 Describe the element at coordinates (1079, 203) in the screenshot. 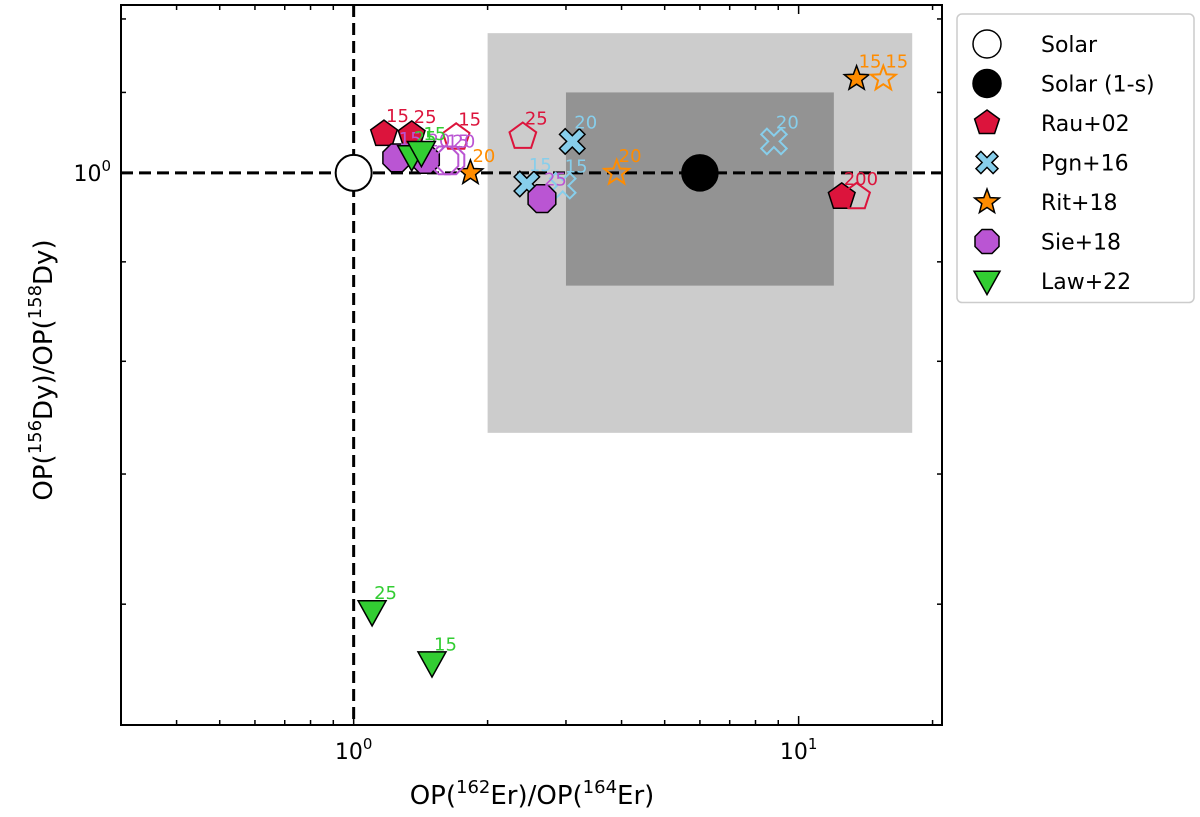

I see `legend-label: Rit+18` at that location.